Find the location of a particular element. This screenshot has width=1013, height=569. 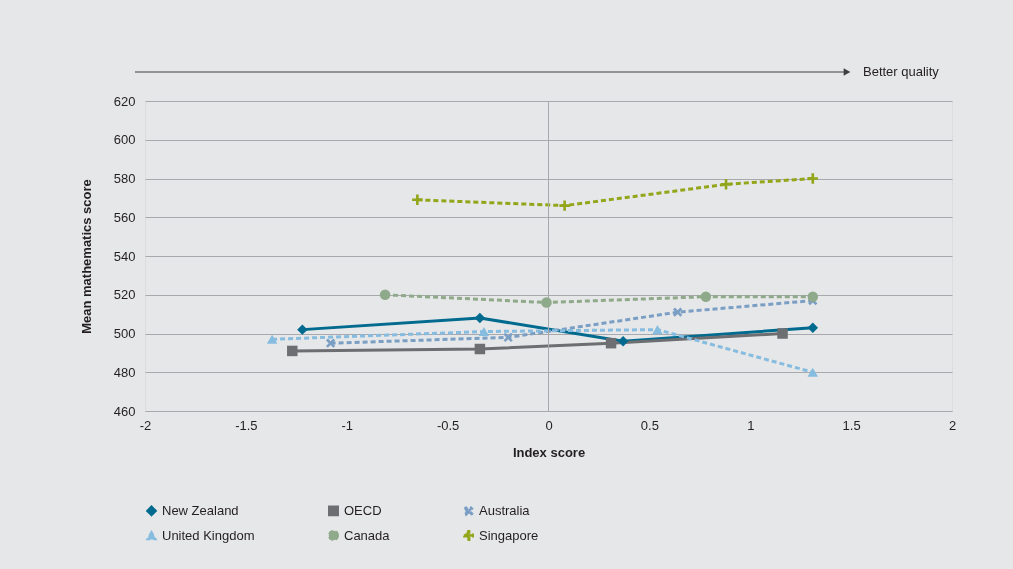

legend-label: Singapore is located at coordinates (509, 535).